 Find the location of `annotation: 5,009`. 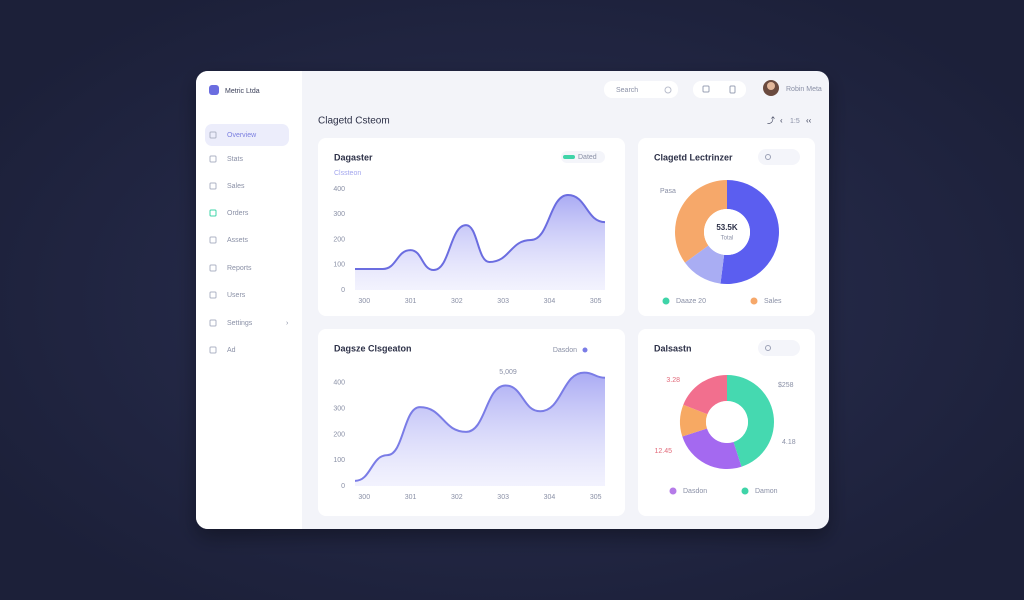

annotation: 5,009 is located at coordinates (508, 372).